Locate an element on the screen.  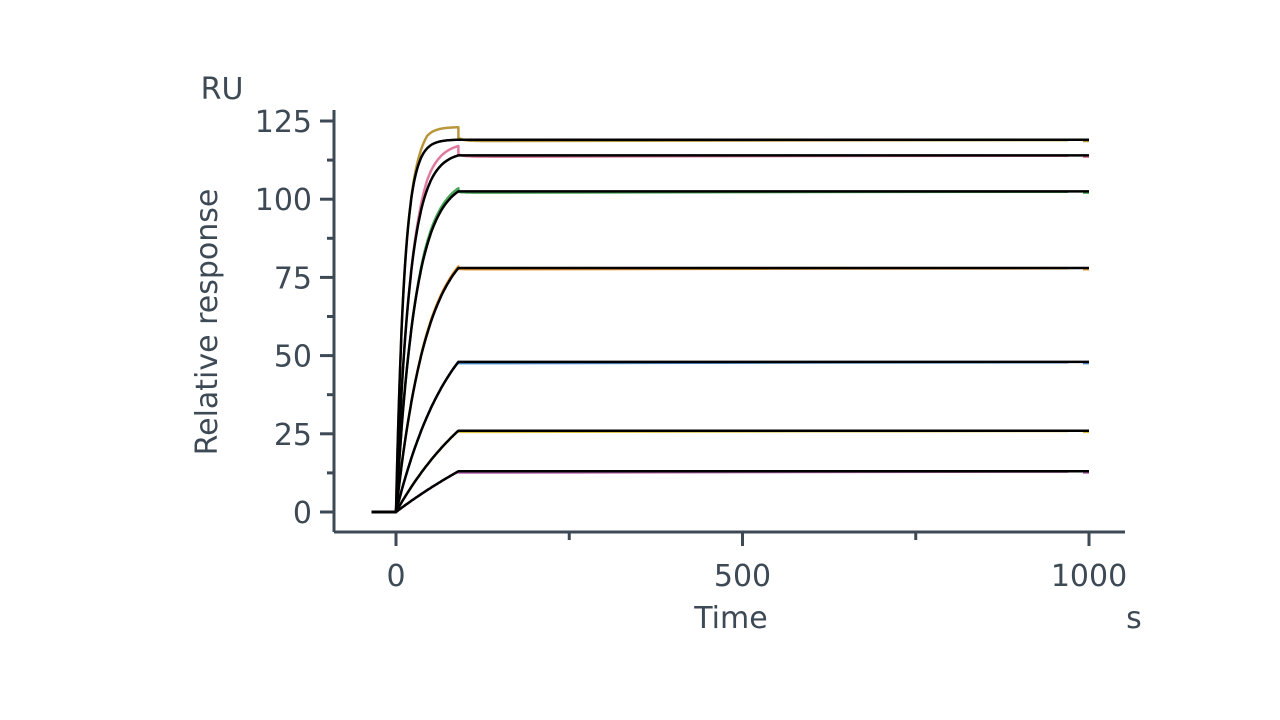
x-axis-title: Time is located at coordinates (730, 618).